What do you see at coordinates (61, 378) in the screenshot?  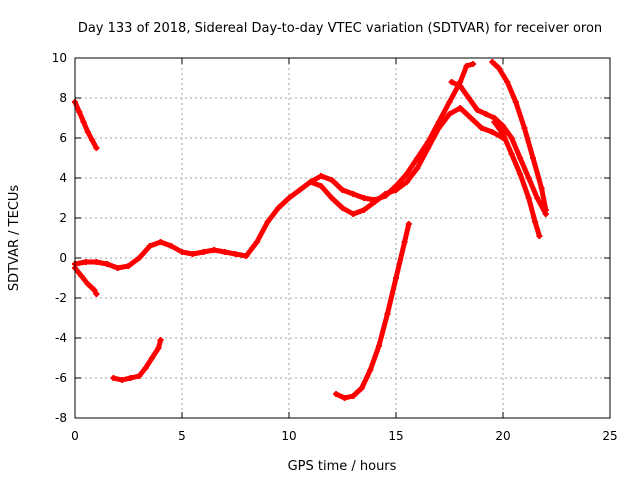 I see `y-tick-label: -6` at bounding box center [61, 378].